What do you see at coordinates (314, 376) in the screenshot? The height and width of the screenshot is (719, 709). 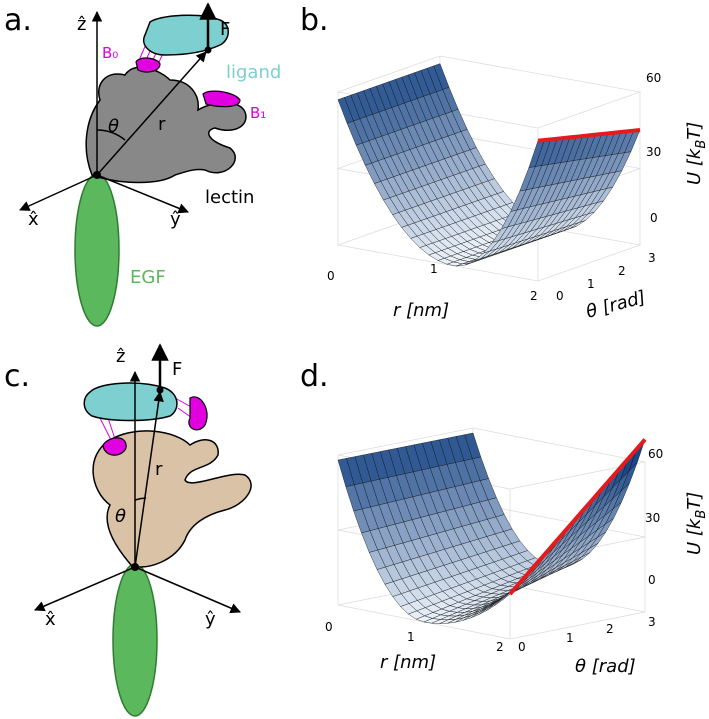 I see `panel-label: d.` at bounding box center [314, 376].